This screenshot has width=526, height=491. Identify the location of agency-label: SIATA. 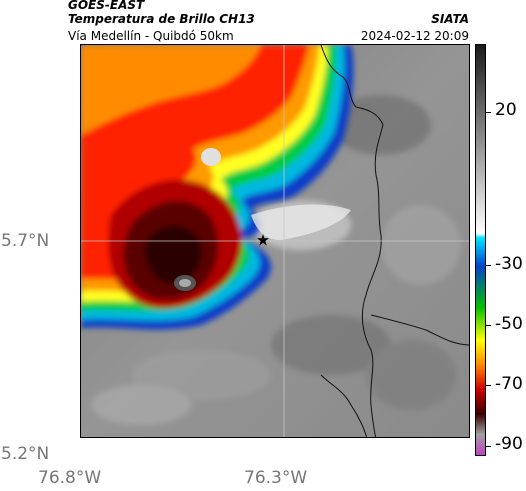
(450, 19).